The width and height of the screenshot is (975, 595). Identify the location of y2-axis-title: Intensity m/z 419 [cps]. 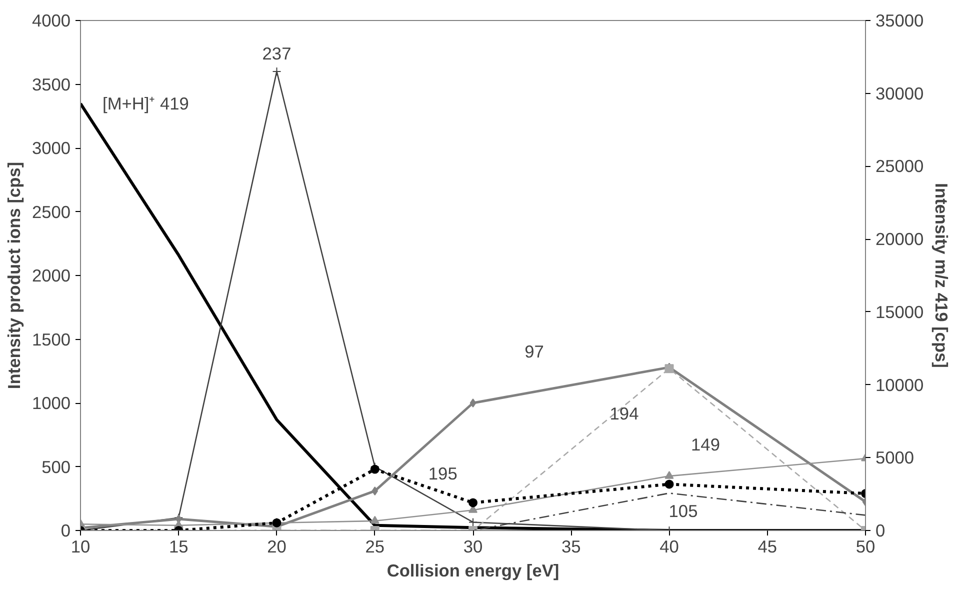
(942, 275).